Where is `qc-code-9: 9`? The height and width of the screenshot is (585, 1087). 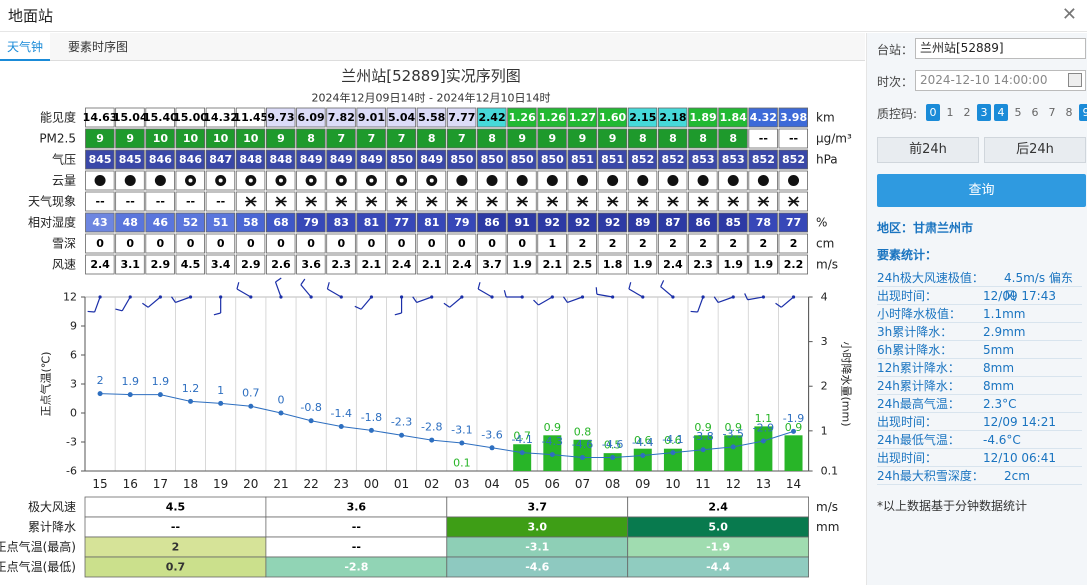 qc-code-9: 9 is located at coordinates (1083, 112).